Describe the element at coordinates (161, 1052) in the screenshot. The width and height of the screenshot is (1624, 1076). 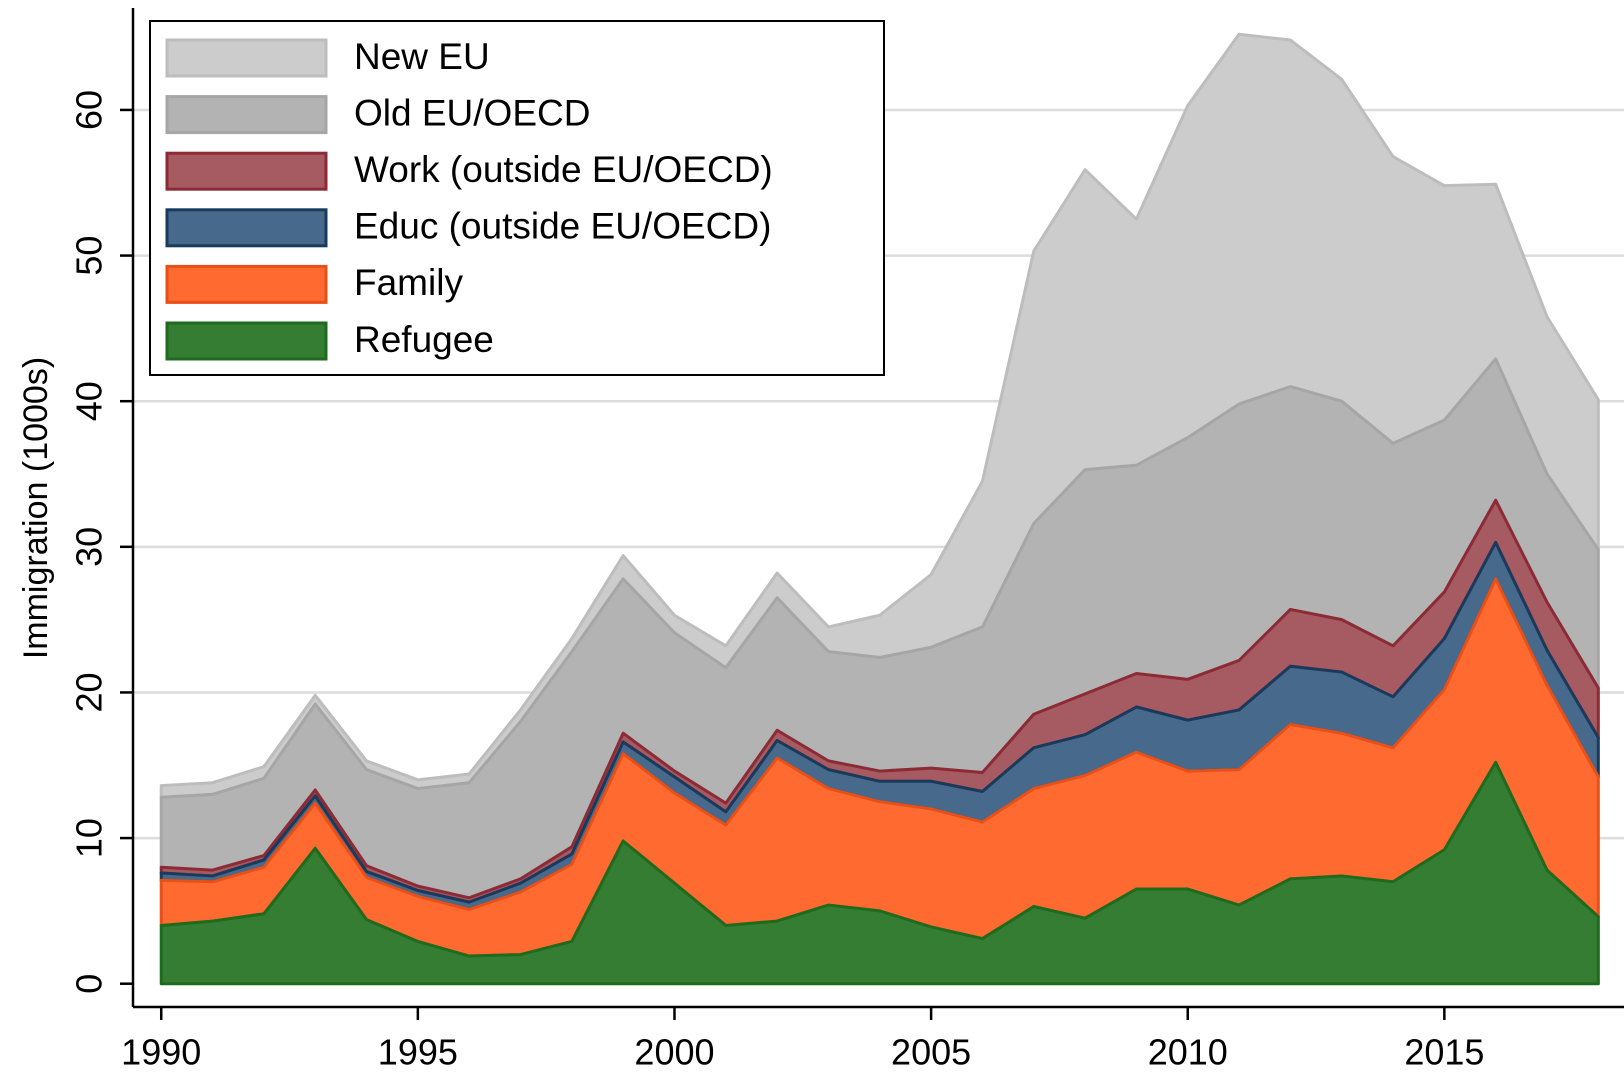
I see `x-tick-label: 1990` at that location.